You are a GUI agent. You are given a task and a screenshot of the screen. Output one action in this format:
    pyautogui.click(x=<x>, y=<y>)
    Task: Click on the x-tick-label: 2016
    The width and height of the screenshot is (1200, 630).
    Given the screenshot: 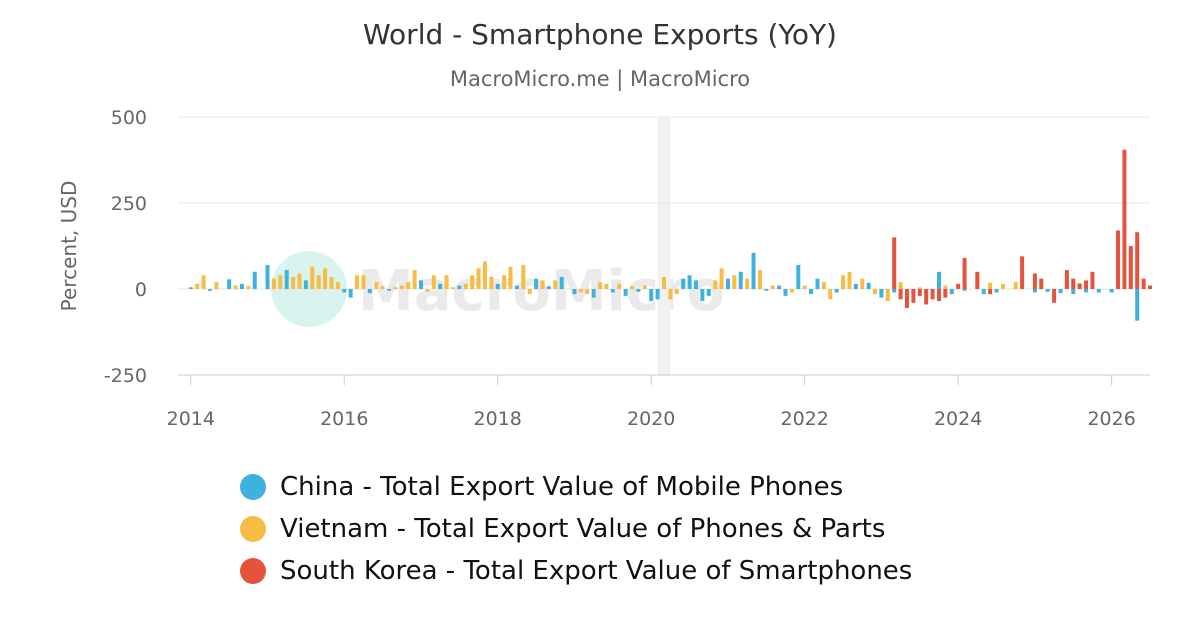 What is the action you would take?
    pyautogui.click(x=344, y=419)
    